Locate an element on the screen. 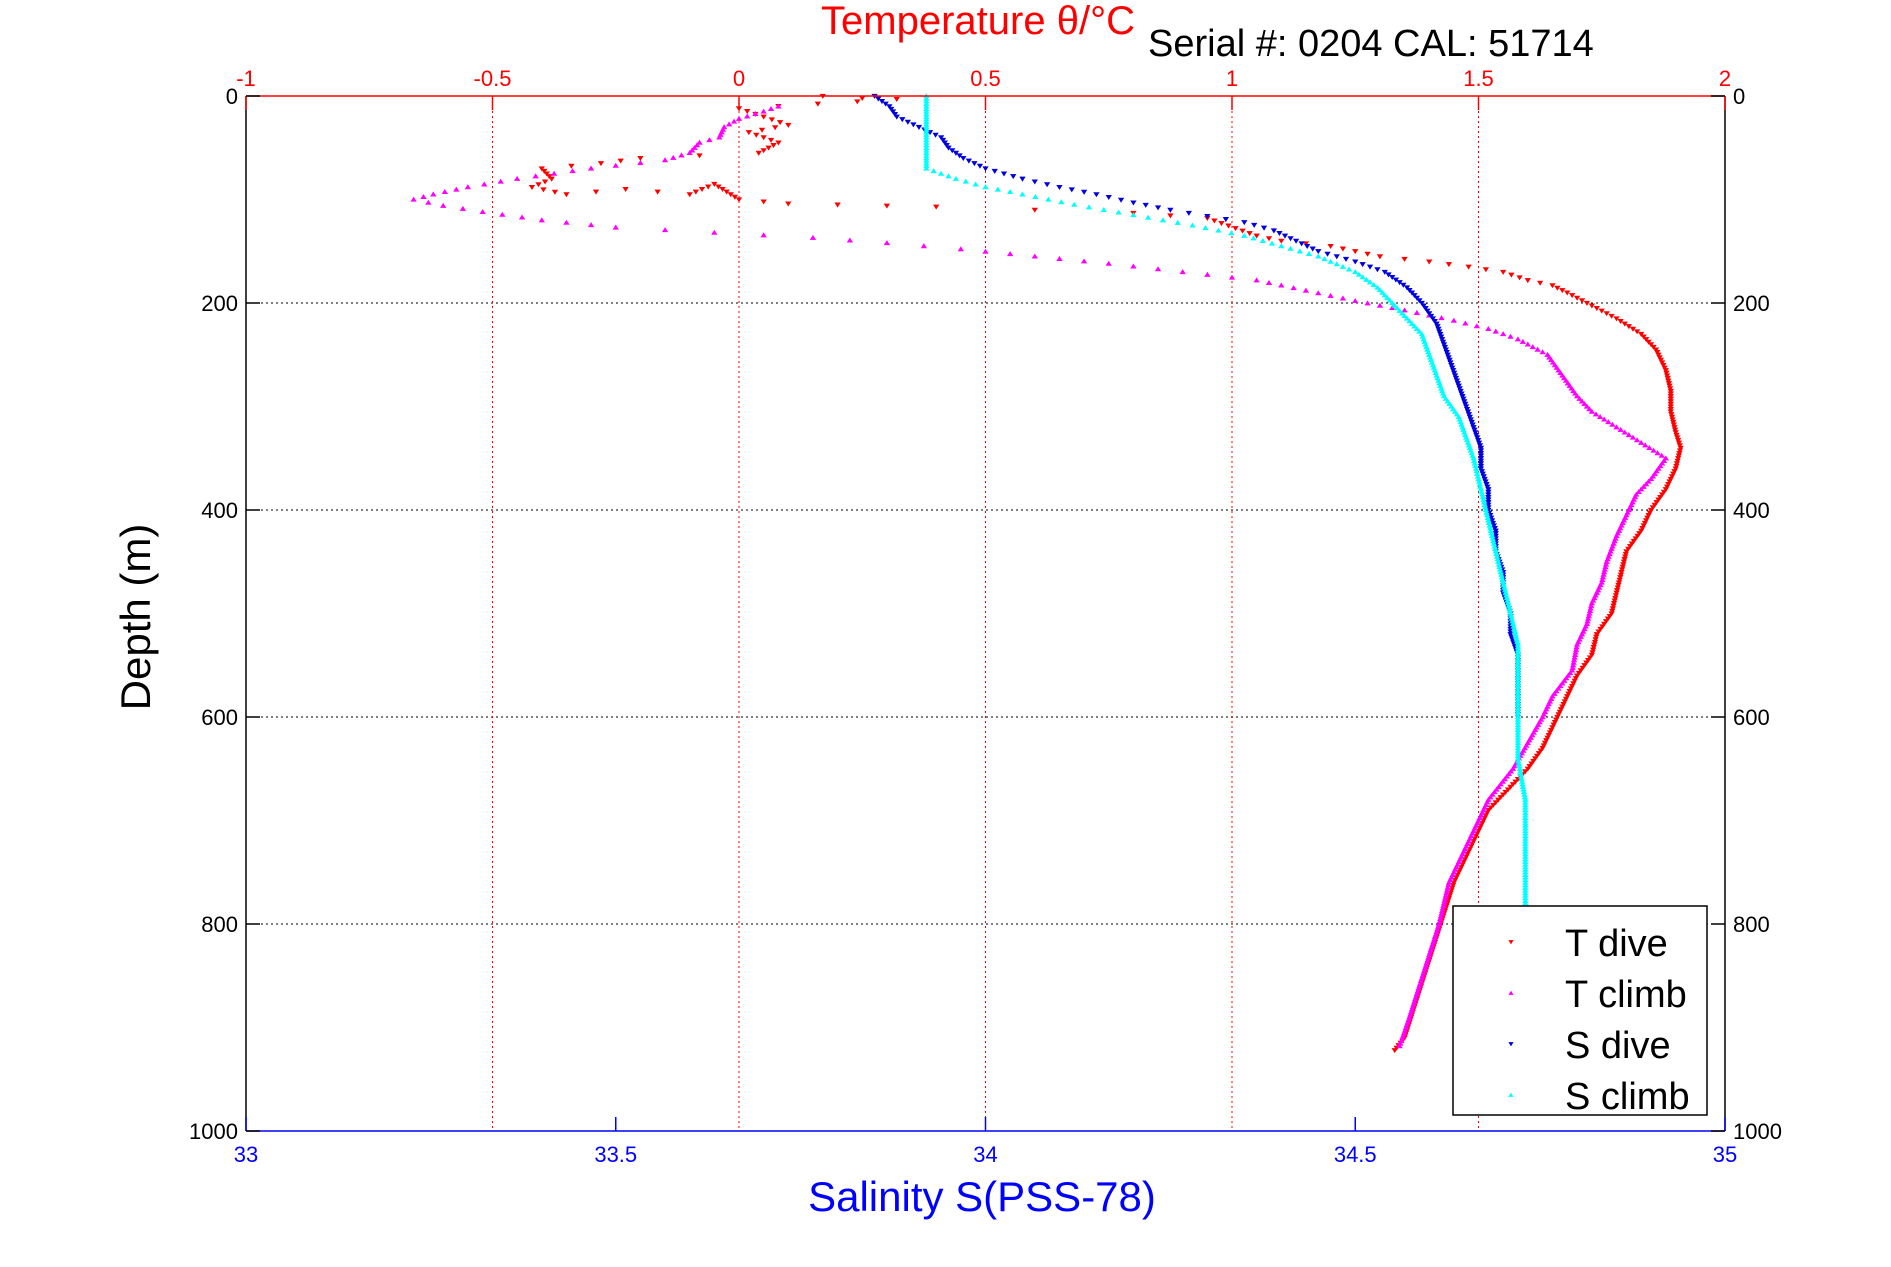 This screenshot has height=1267, width=1891. legend: T dive T climb S dive S climb is located at coordinates (1580, 1011).